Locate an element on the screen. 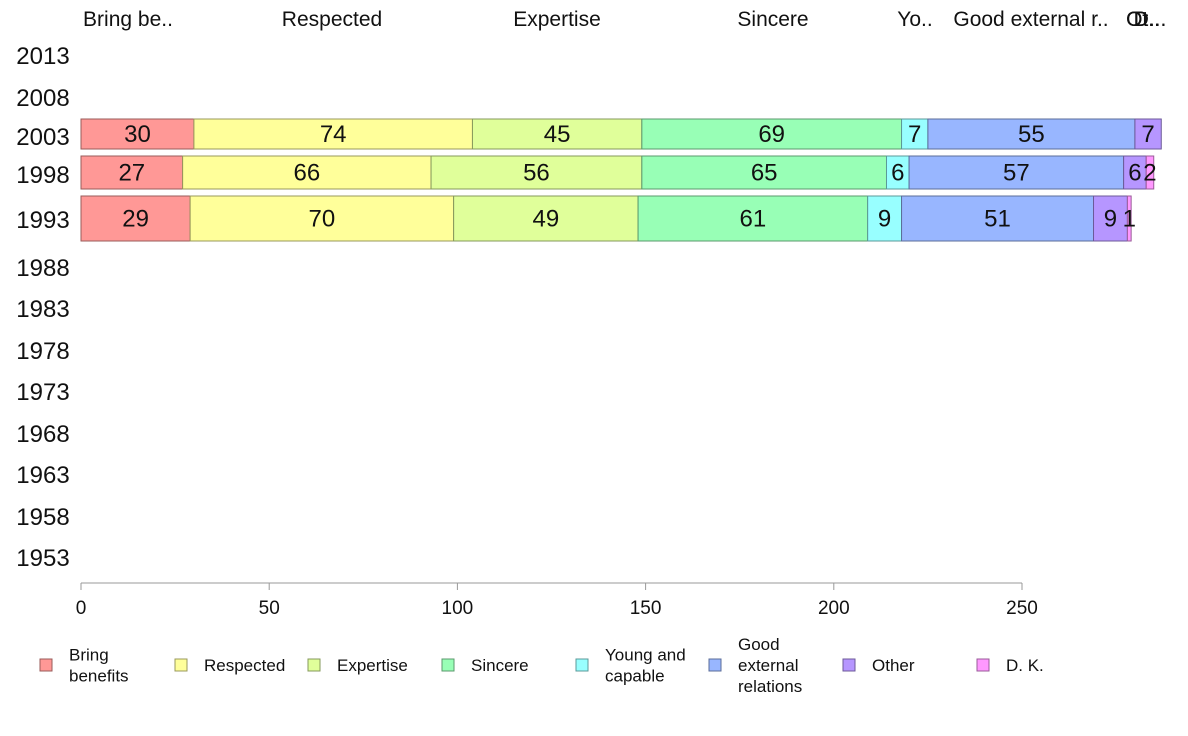 The width and height of the screenshot is (1188, 736). bar-value-label: 49 is located at coordinates (546, 219).